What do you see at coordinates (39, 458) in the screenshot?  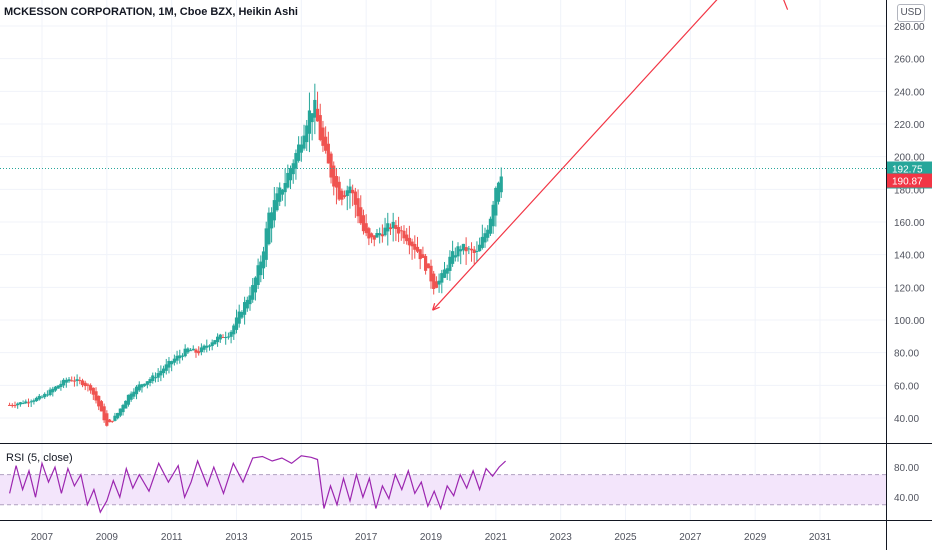 I see `rsi-indicator-label: RSI (5, close)` at bounding box center [39, 458].